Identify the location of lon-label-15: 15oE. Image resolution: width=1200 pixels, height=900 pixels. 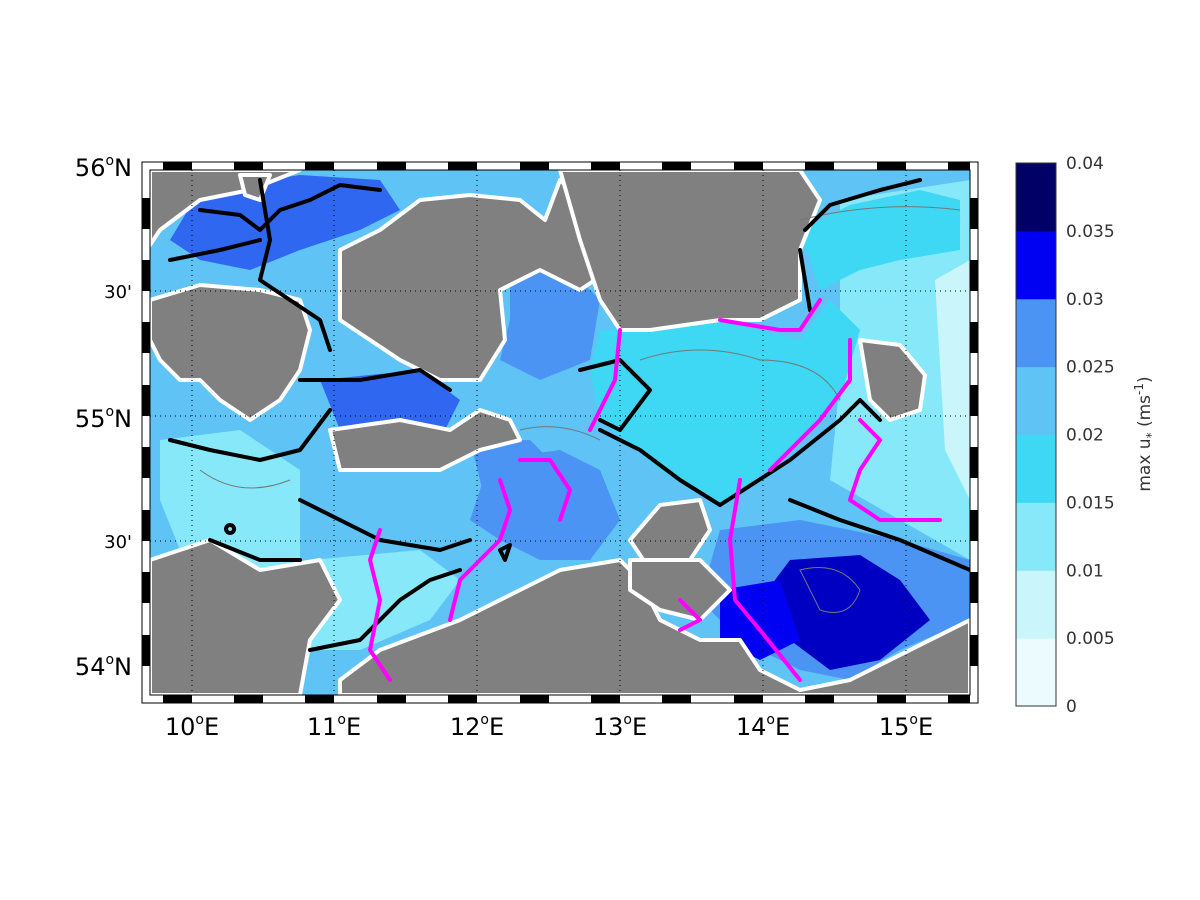
(906, 726).